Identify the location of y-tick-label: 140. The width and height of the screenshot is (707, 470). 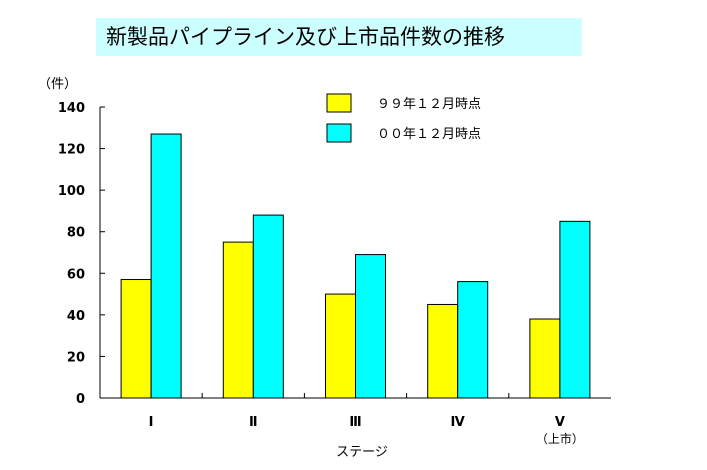
(71, 108).